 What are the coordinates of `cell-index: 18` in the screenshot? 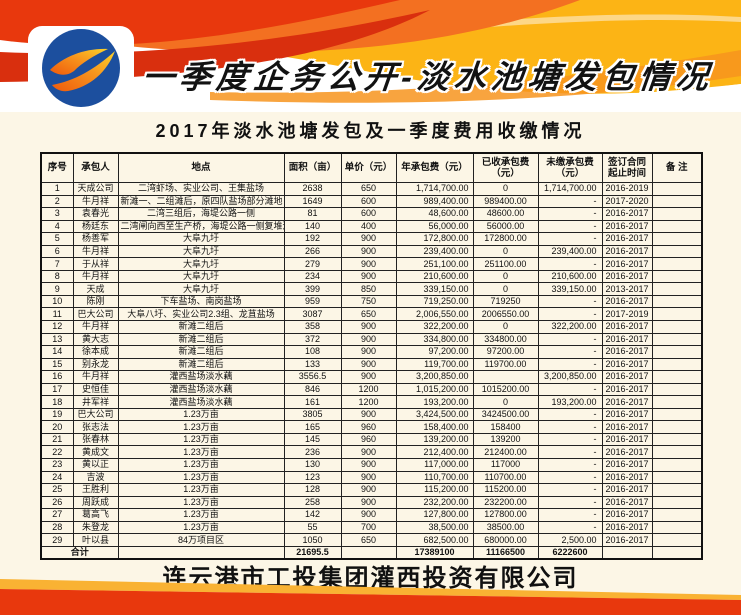 It's located at (57, 402).